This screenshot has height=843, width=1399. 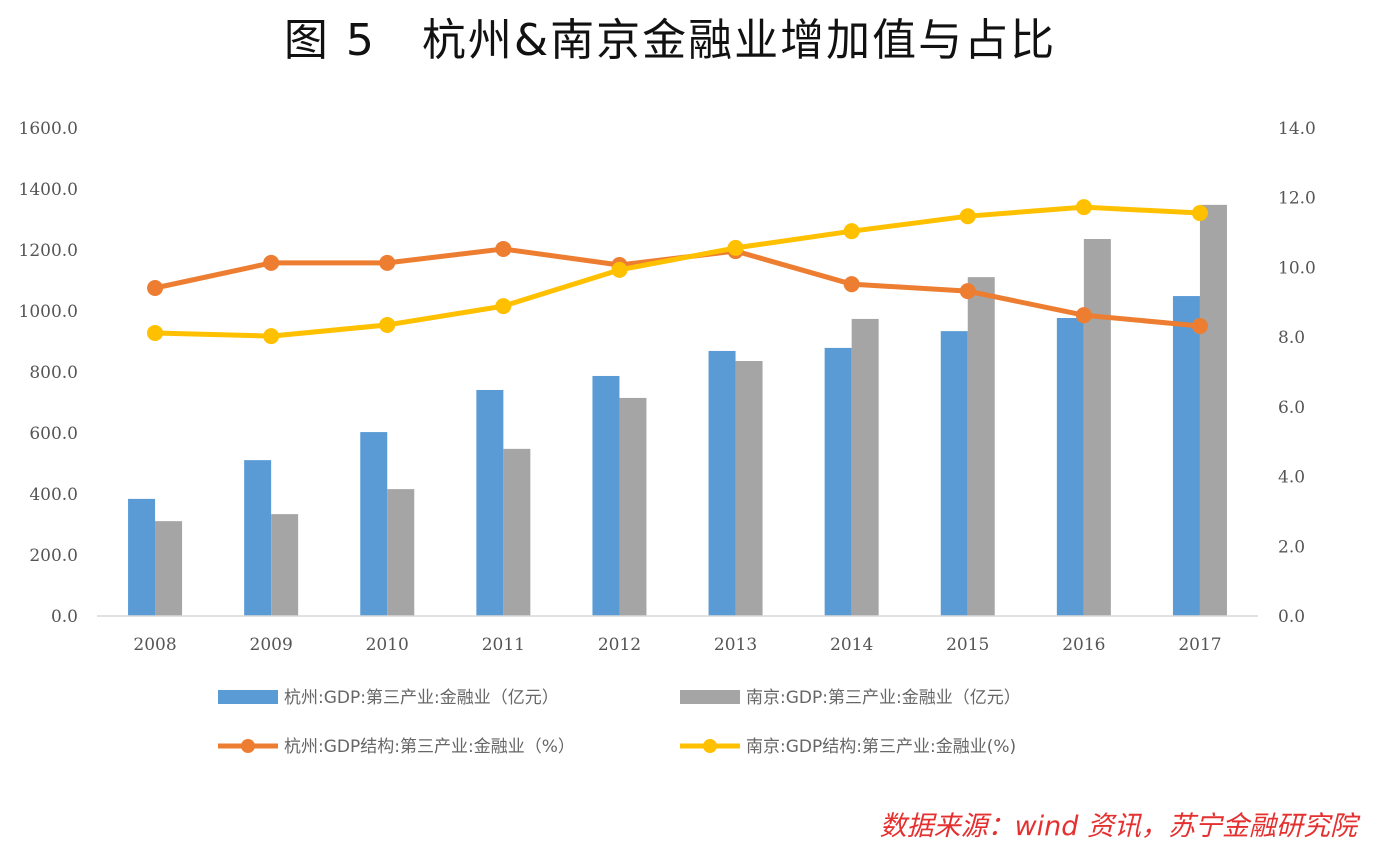 I want to click on y-right-tick-label: 12.0, so click(x=1297, y=199).